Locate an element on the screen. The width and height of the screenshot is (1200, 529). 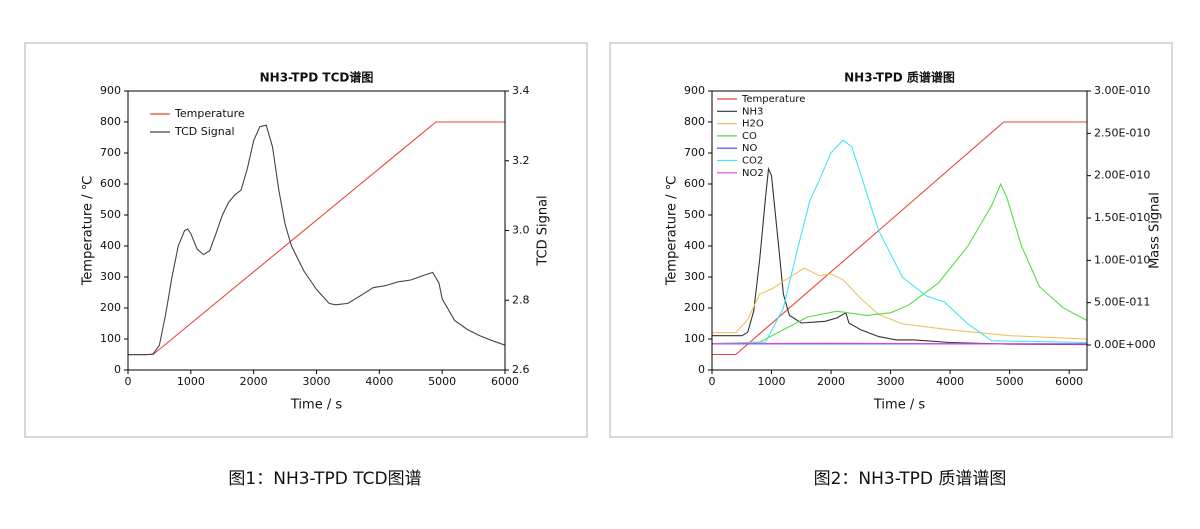
y2-tick-label: 3.00E-010 is located at coordinates (1122, 90).